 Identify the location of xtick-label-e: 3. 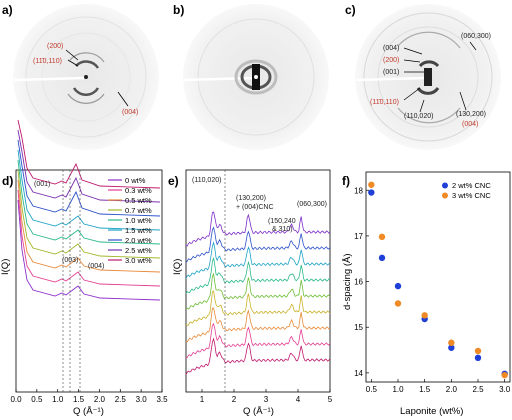
(266, 399).